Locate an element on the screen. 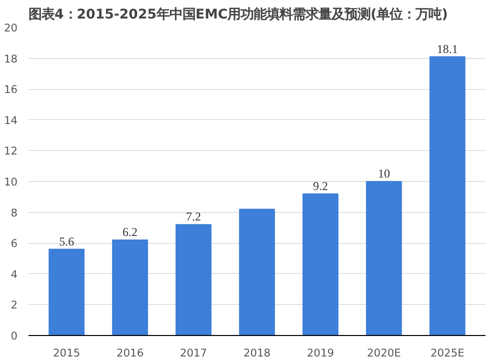  y-tick-label: 14 is located at coordinates (11, 120).